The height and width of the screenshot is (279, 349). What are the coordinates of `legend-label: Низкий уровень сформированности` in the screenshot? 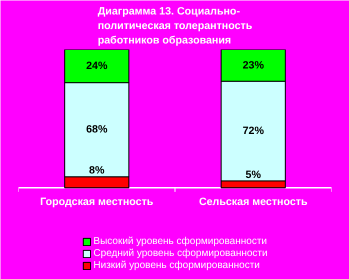 It's located at (176, 265).